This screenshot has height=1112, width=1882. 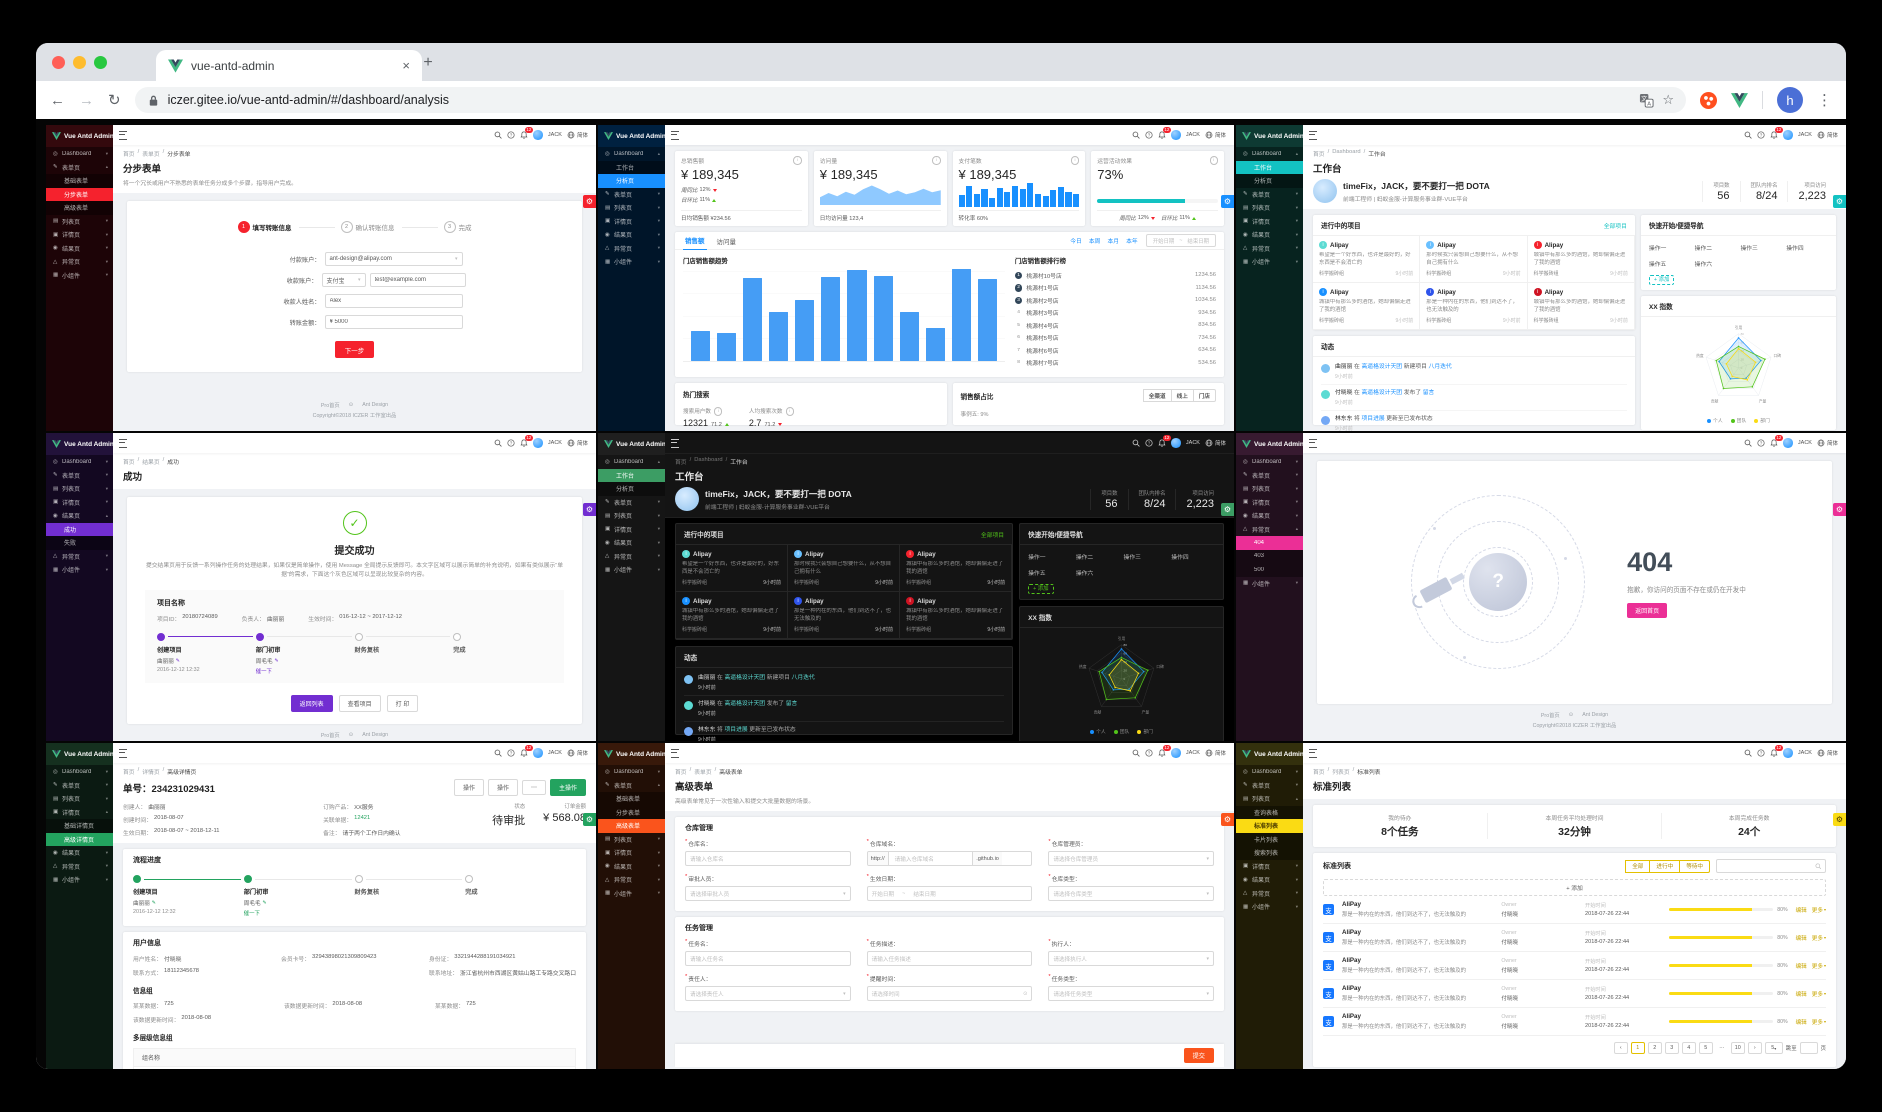 What do you see at coordinates (1269, 543) in the screenshot?
I see `sidebar-item: 404` at bounding box center [1269, 543].